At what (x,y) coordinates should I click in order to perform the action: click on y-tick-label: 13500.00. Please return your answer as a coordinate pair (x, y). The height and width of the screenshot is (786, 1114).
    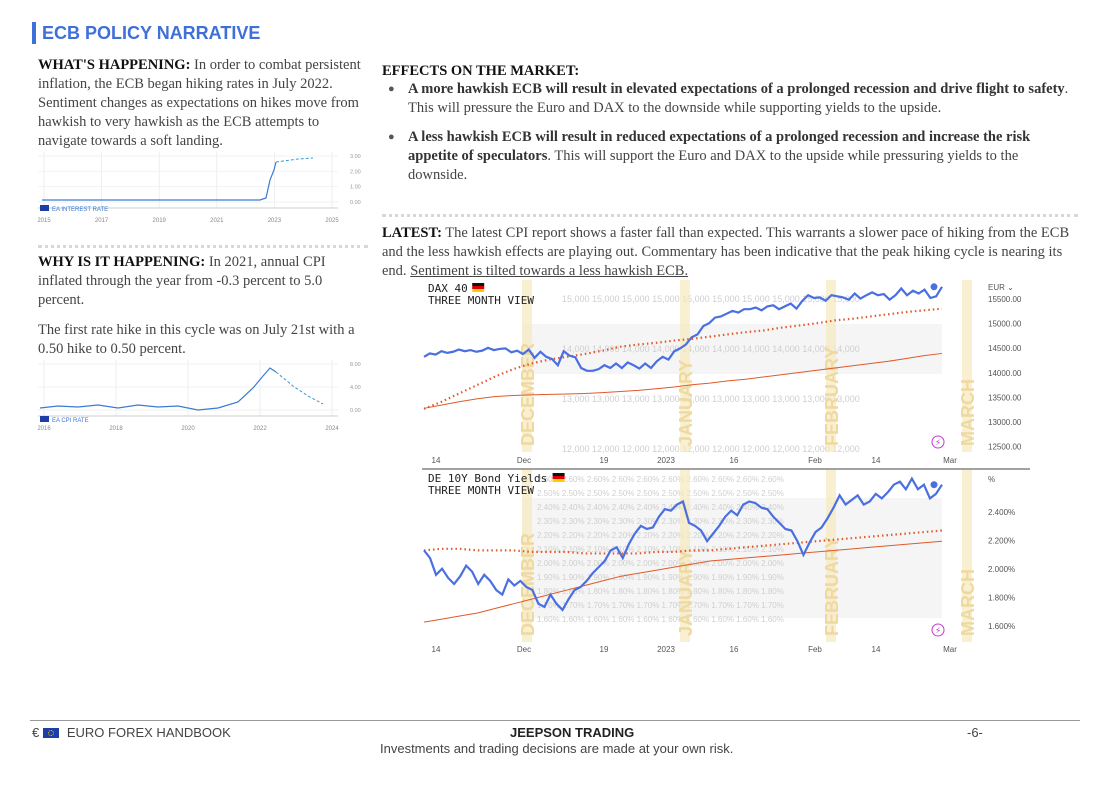
    Looking at the image, I should click on (1005, 397).